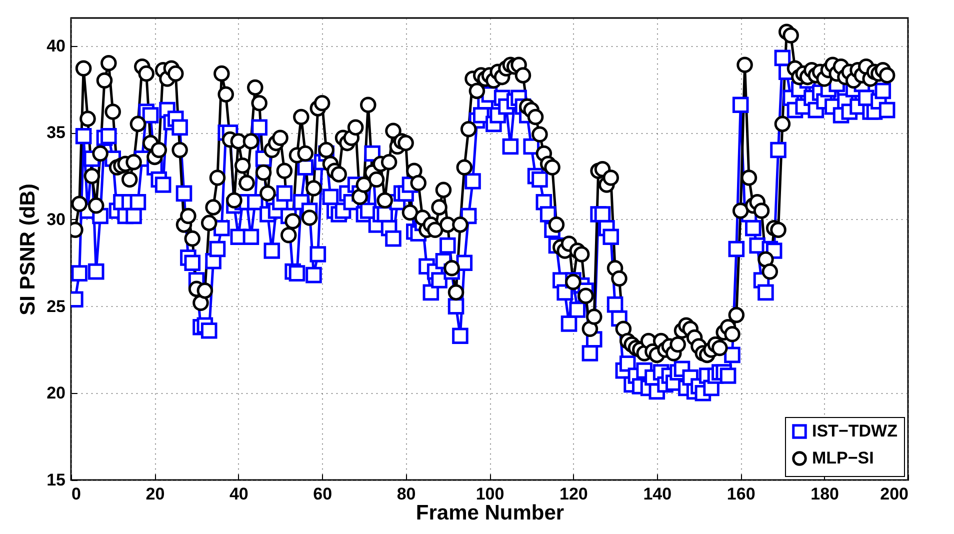 The image size is (954, 534). What do you see at coordinates (490, 494) in the screenshot?
I see `x-tick-label: 100` at bounding box center [490, 494].